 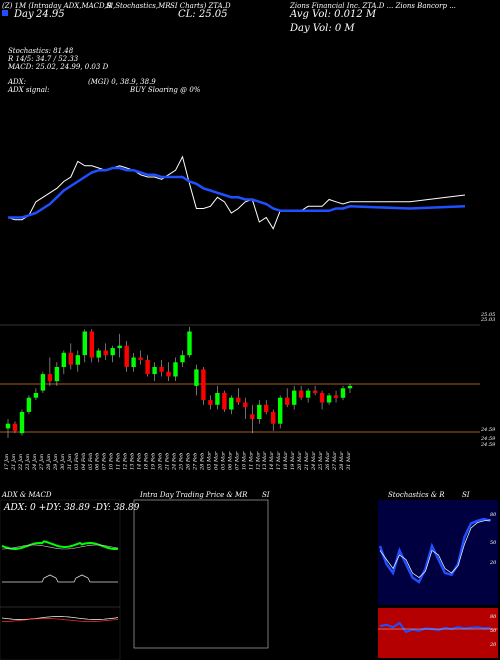 What do you see at coordinates (72, 508) in the screenshot?
I see `adx-readout: ADX: 0 +DY: 38.89 -DY: 38.89` at bounding box center [72, 508].